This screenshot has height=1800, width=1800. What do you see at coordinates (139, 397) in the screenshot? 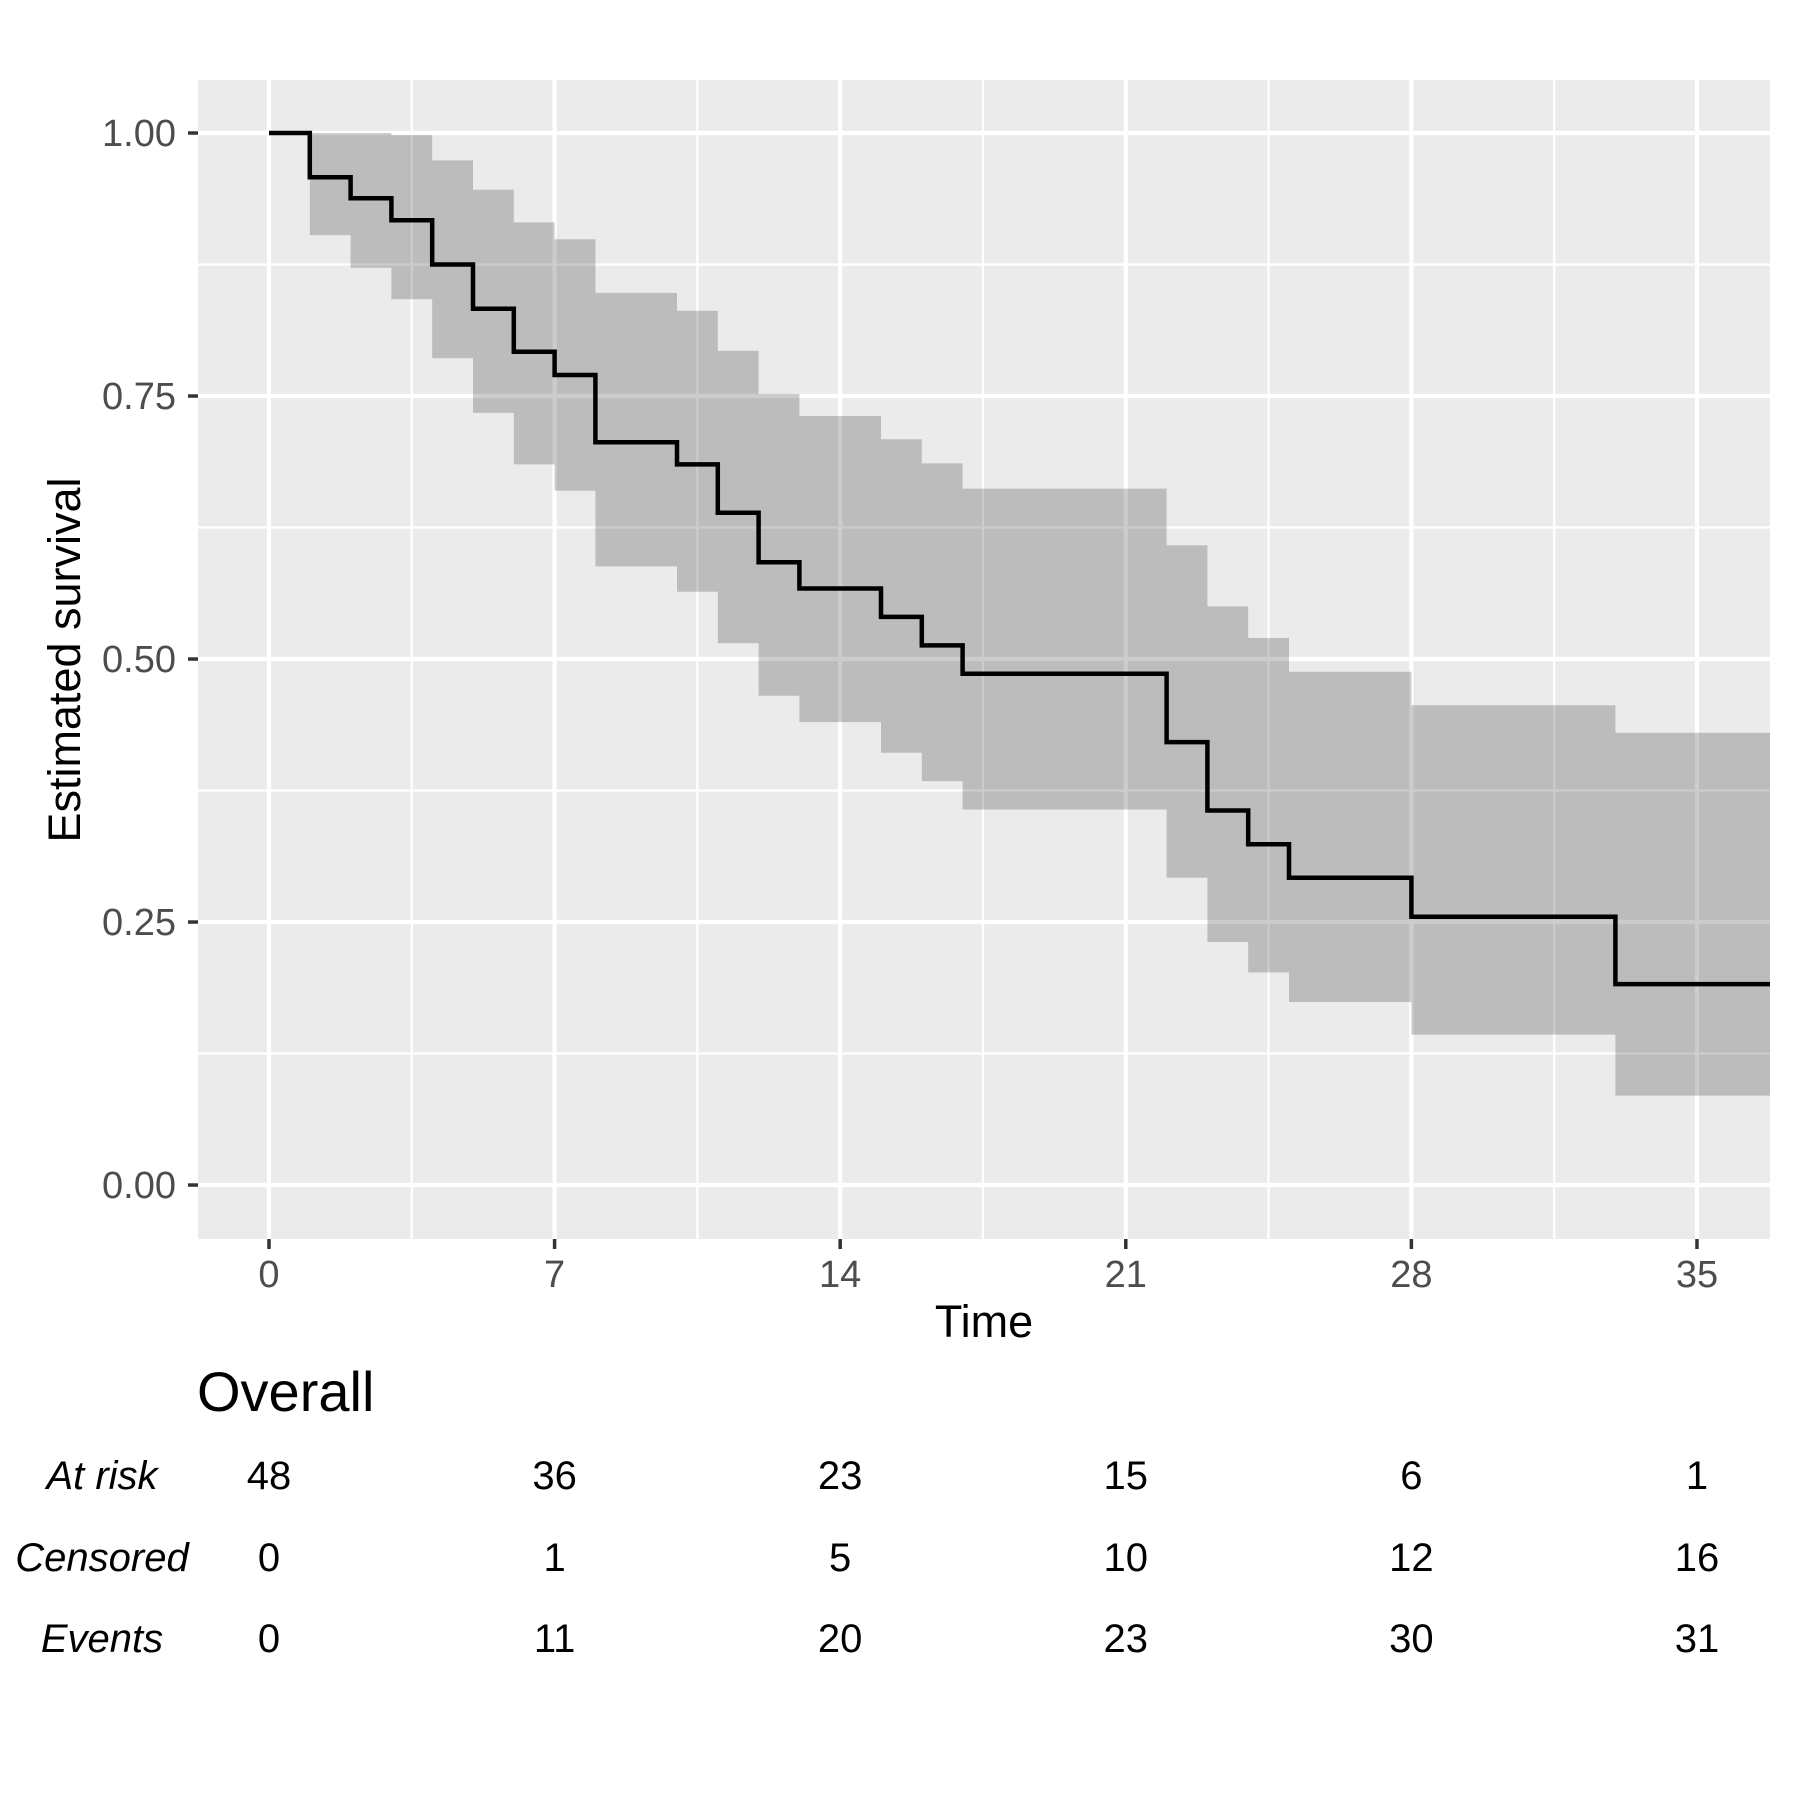
I see `y-tick-label: 0.75` at bounding box center [139, 397].